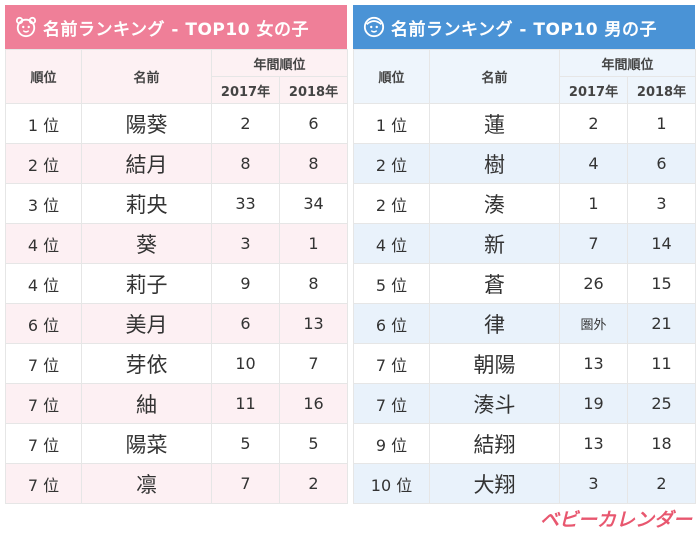 Image resolution: width=700 pixels, height=546 pixels. What do you see at coordinates (26, 27) in the screenshot?
I see `girl-face-icon` at bounding box center [26, 27].